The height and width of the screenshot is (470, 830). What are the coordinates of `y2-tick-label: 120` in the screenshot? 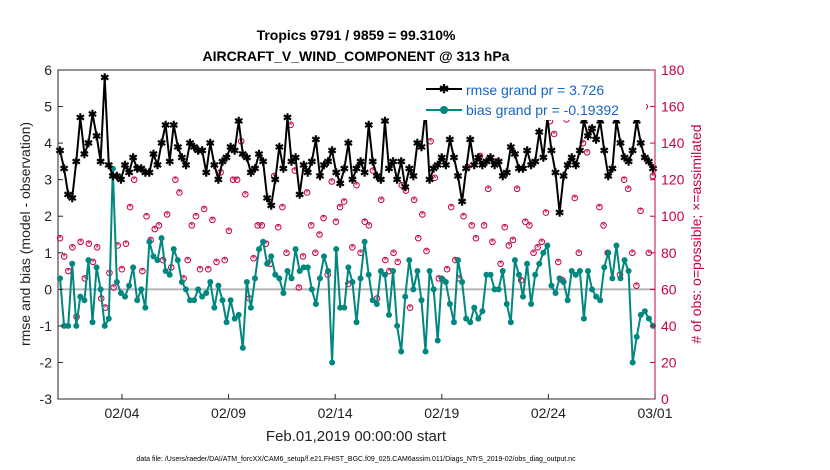 It's located at (673, 180).